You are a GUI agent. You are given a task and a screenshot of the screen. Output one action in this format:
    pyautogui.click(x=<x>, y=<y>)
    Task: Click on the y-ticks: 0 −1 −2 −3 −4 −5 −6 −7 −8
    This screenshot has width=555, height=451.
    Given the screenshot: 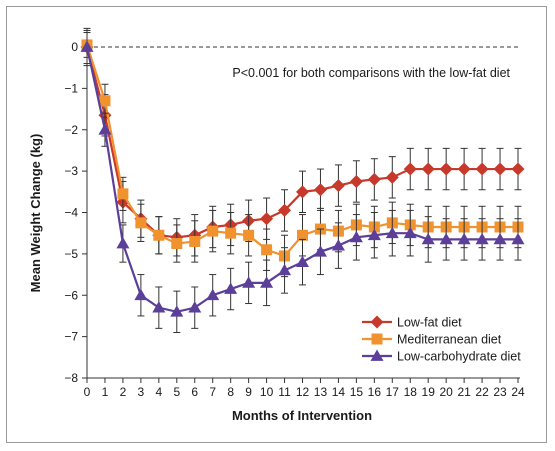 What is the action you would take?
    pyautogui.click(x=75, y=212)
    